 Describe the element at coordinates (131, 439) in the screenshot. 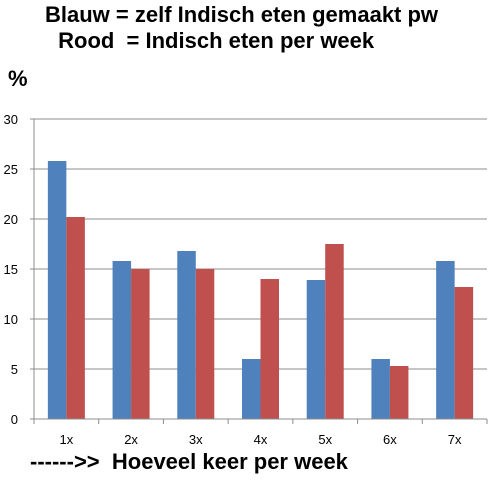

I see `x-tick-label: 2x` at that location.